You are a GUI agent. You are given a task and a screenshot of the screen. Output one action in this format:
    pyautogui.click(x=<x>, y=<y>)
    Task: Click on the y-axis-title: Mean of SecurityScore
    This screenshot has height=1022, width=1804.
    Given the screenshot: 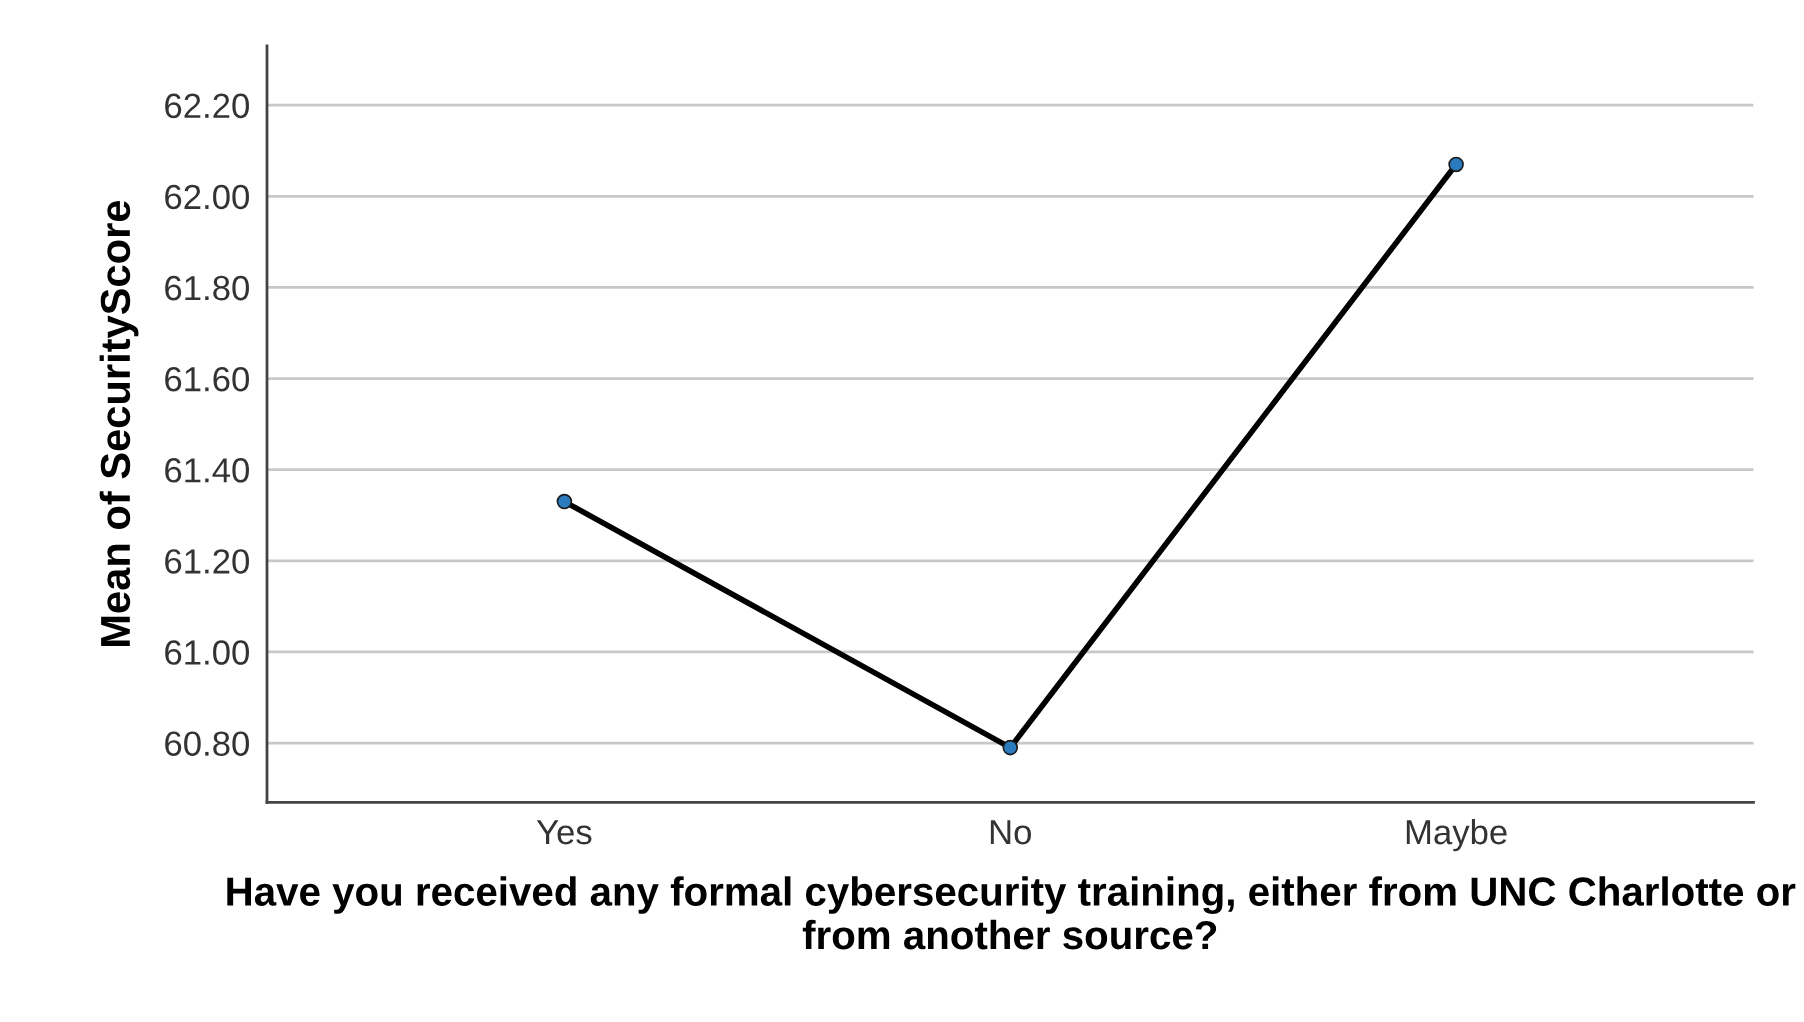 What is the action you would take?
    pyautogui.click(x=119, y=423)
    